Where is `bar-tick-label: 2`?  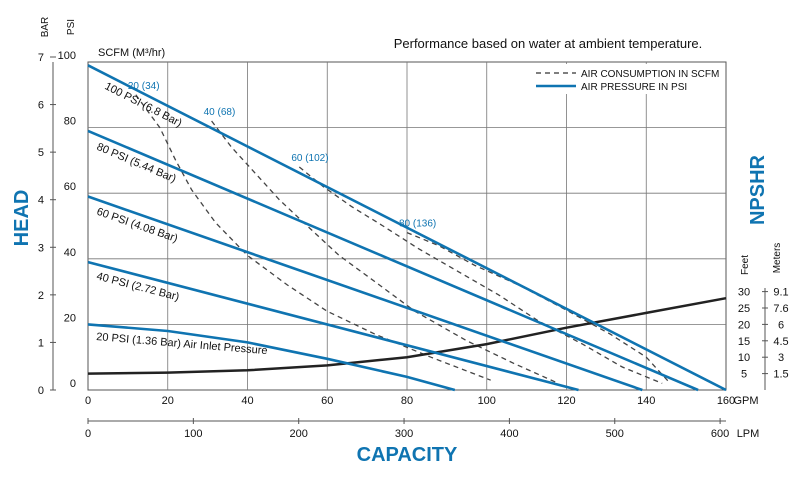 bar-tick-label: 2 is located at coordinates (41, 296).